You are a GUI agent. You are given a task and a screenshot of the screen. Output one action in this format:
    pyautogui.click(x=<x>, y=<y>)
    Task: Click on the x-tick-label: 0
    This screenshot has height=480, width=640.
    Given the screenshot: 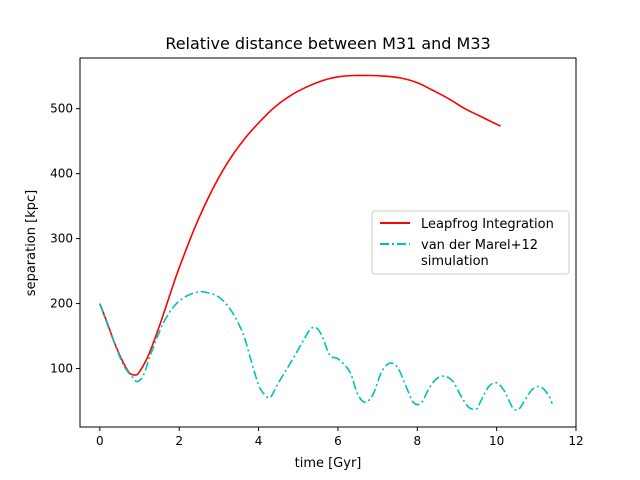 What is the action you would take?
    pyautogui.click(x=100, y=441)
    